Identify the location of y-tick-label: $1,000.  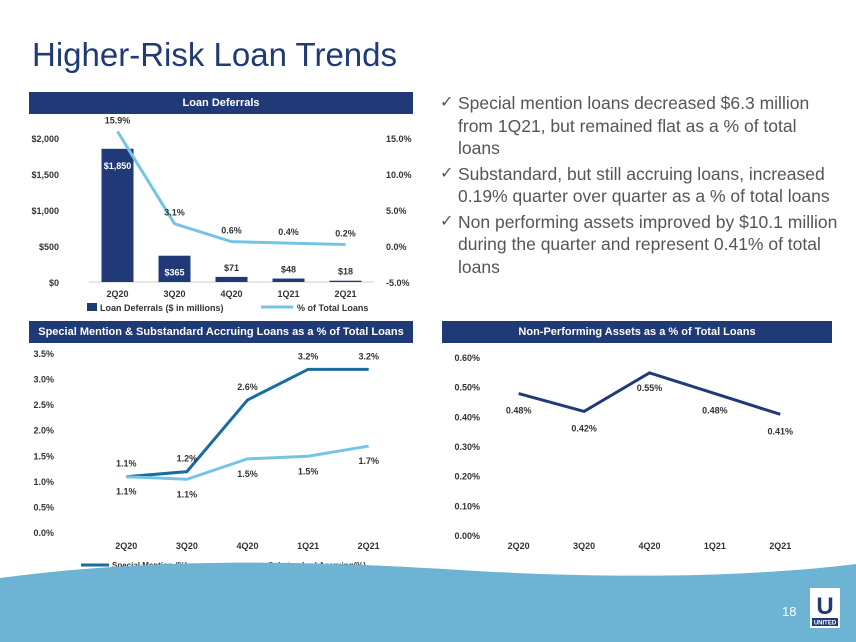
(45, 211).